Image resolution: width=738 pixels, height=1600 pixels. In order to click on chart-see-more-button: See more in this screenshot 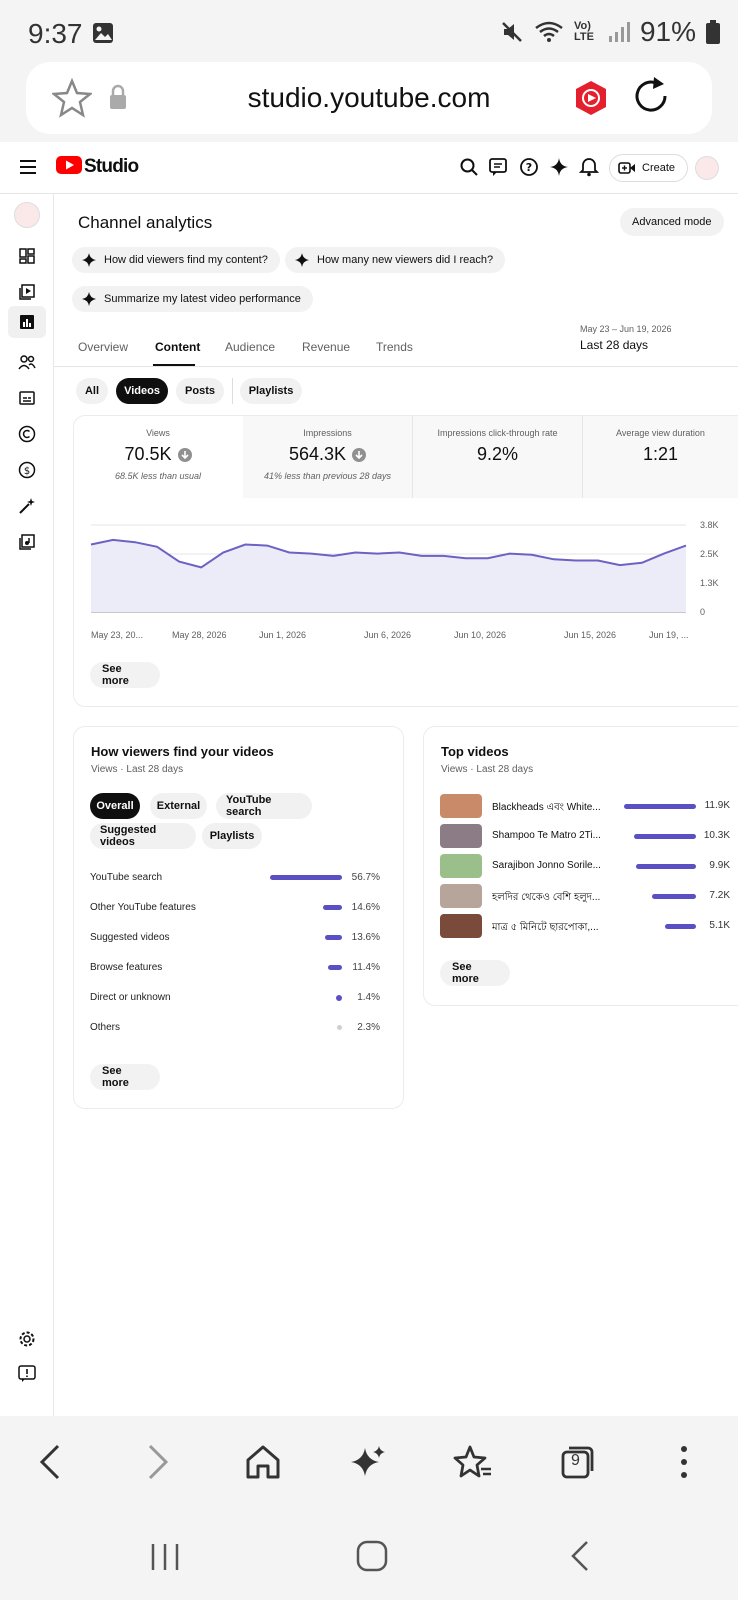, I will do `click(125, 675)`.